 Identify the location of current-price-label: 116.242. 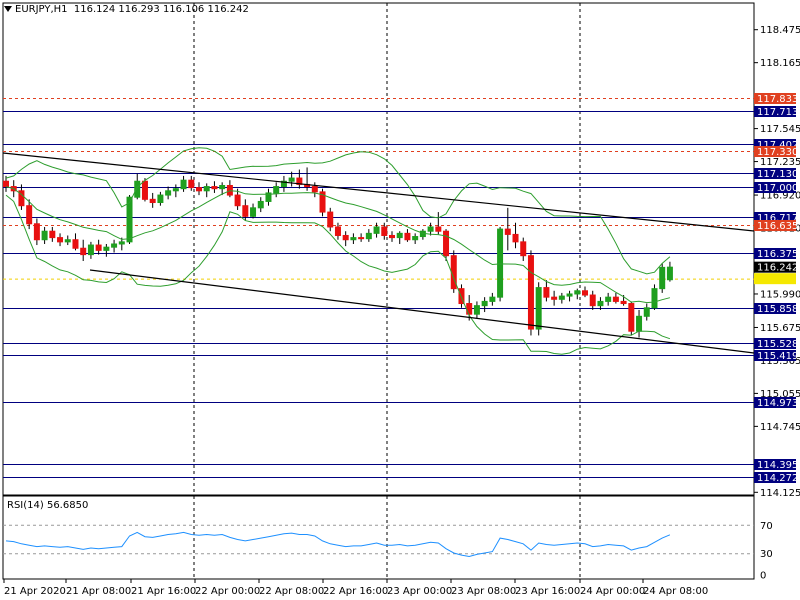
(777, 268).